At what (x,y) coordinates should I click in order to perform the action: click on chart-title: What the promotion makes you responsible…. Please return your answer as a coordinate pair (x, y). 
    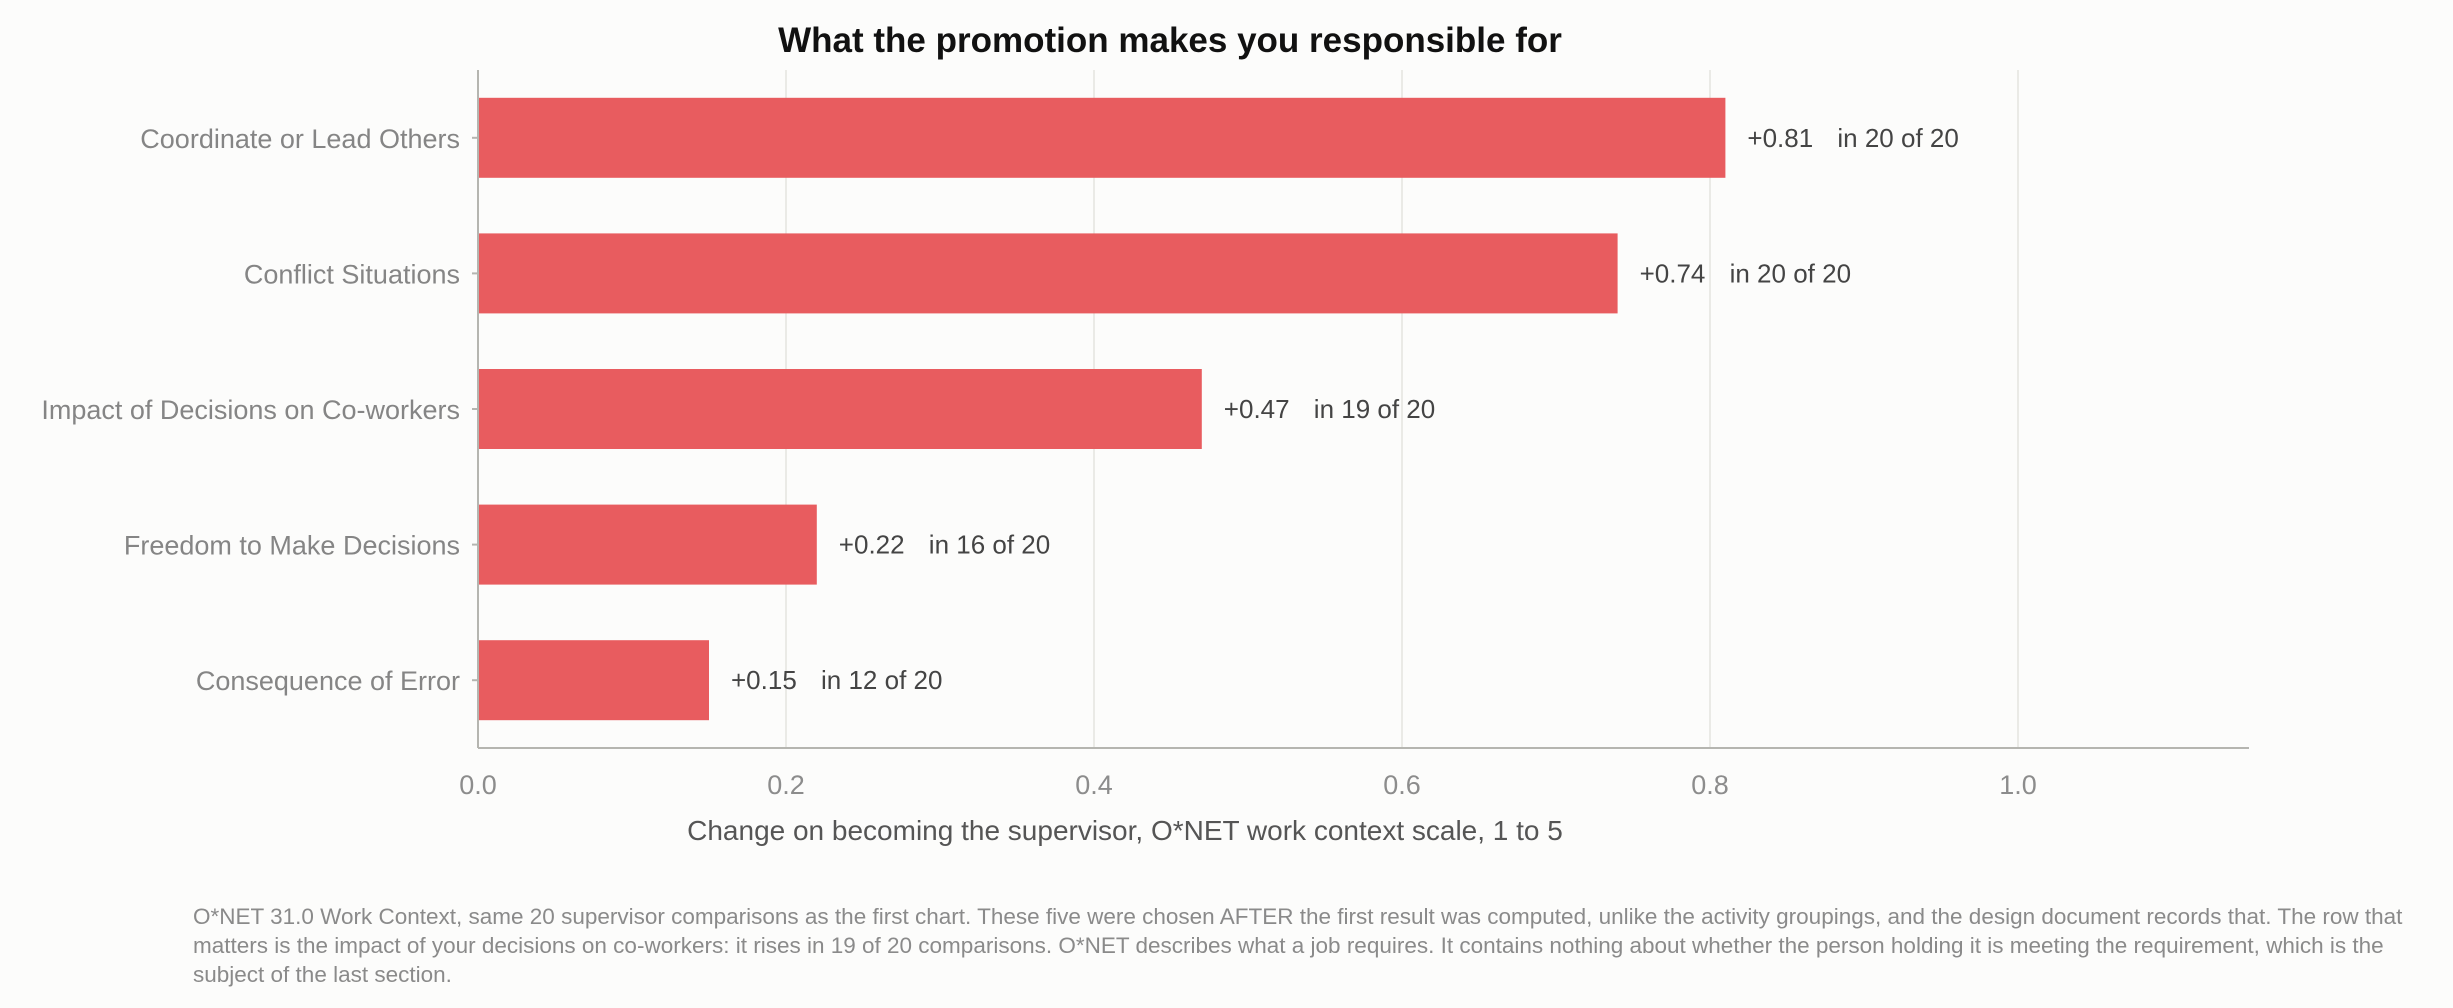
    Looking at the image, I should click on (1170, 40).